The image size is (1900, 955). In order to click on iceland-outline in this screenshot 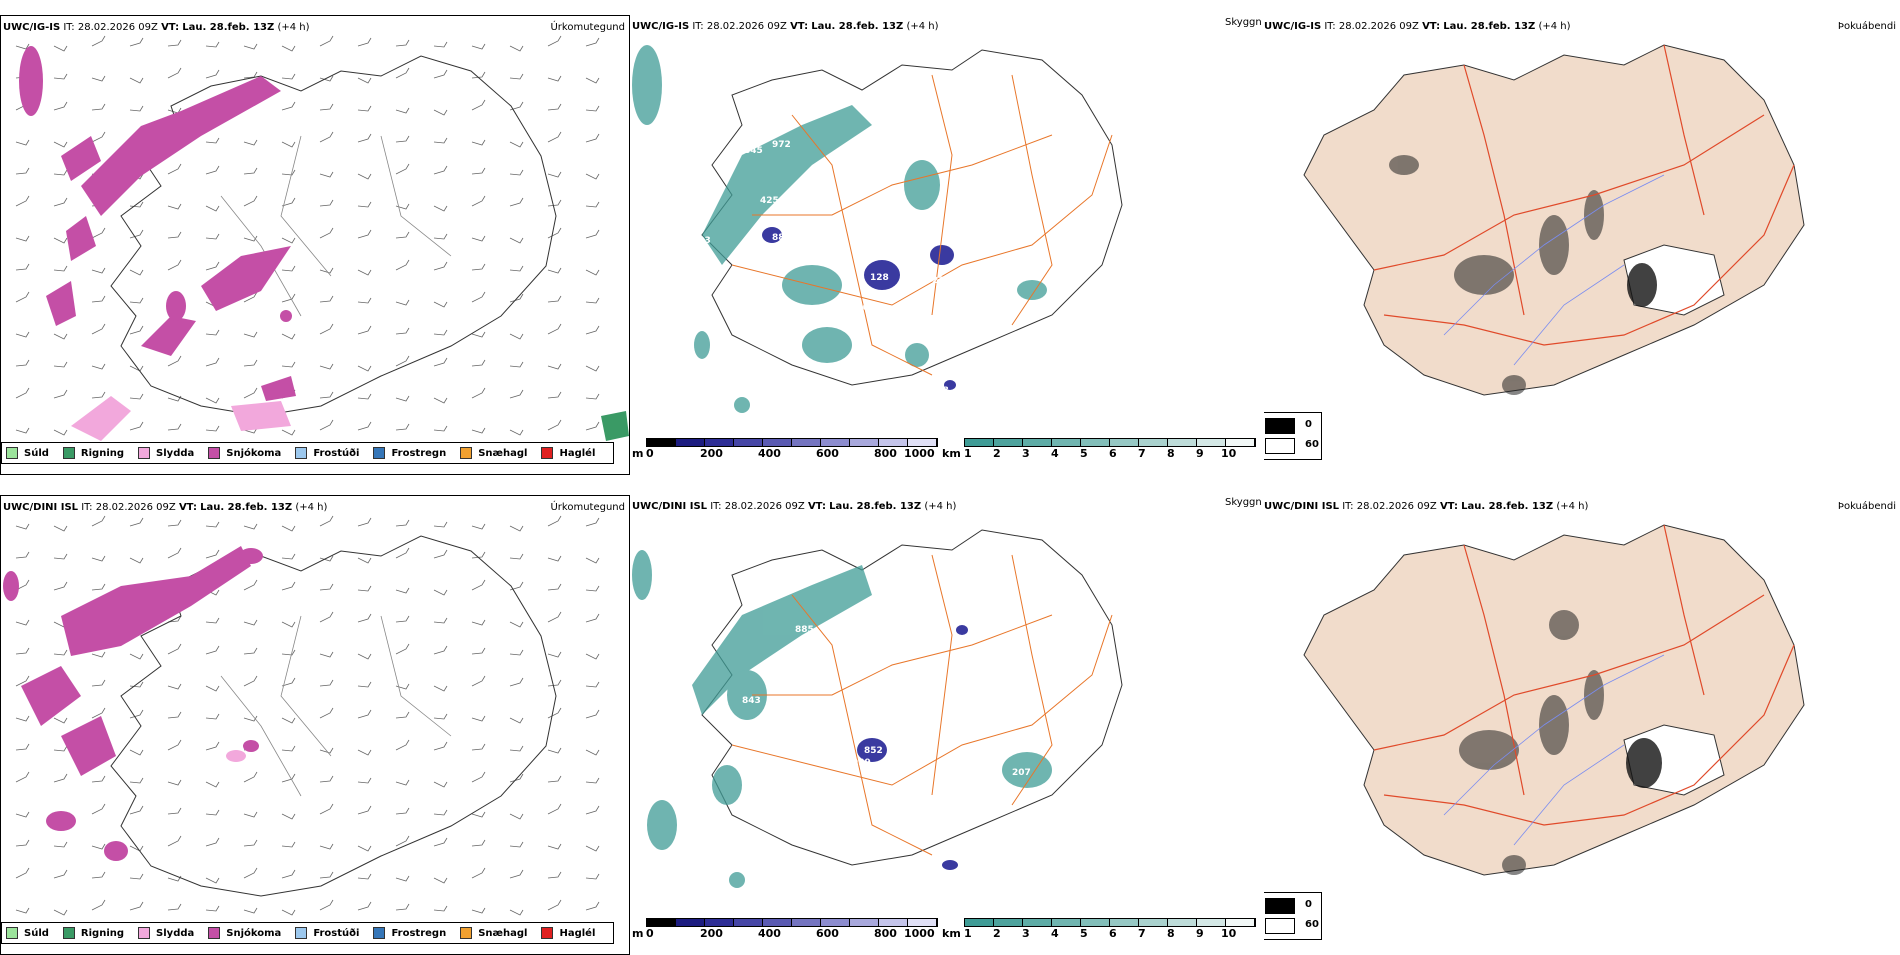, I will do `click(333, 236)`.